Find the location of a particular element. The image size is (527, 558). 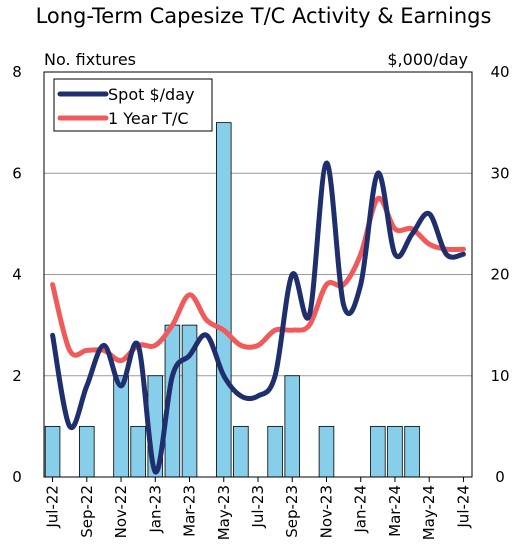

legend: Spot $/day 1 Year T/C is located at coordinates (133, 105).